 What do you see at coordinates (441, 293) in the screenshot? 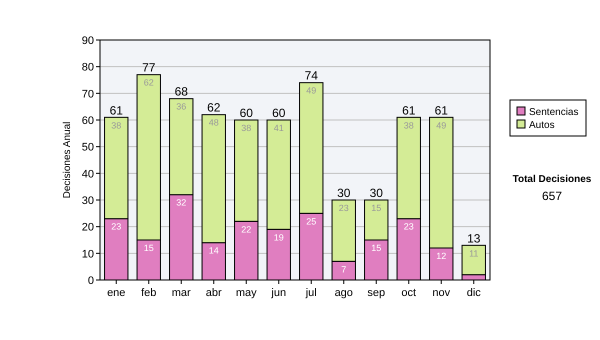
I see `x-tick-label: nov` at bounding box center [441, 293].